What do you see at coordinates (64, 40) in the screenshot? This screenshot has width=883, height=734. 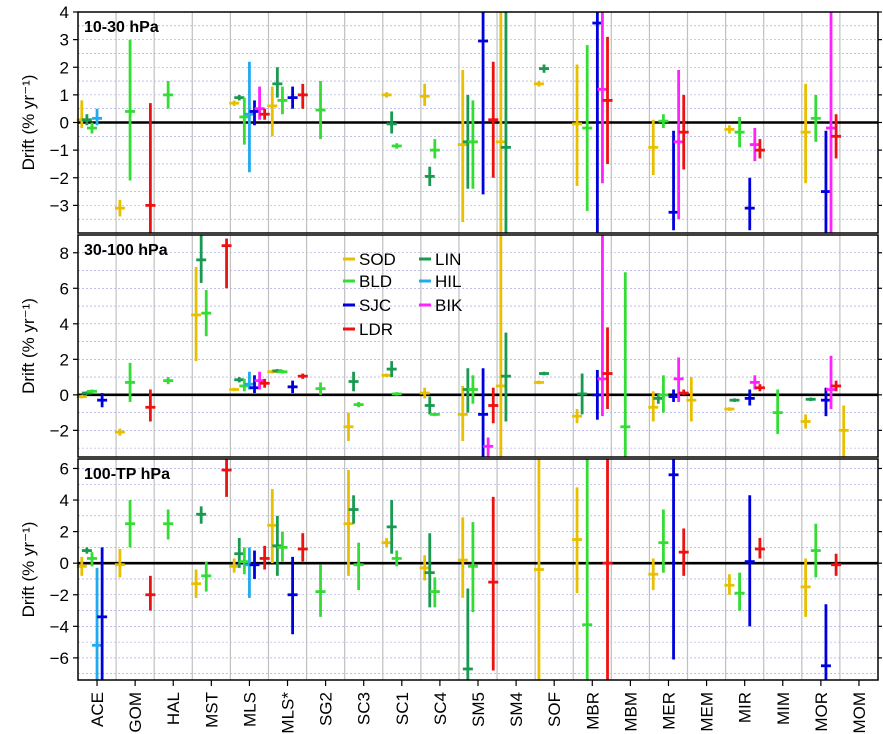 I see `y-tick-label: 3` at bounding box center [64, 40].